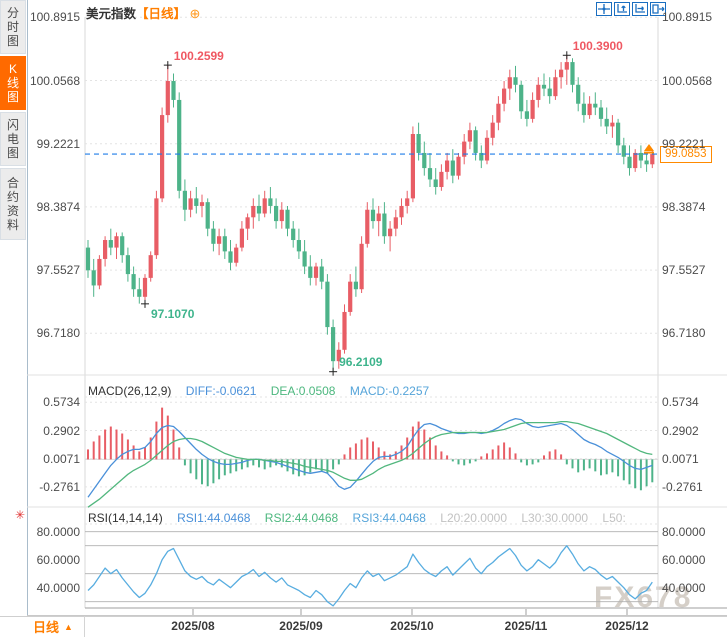 Image resolution: width=727 pixels, height=637 pixels. What do you see at coordinates (640, 9) in the screenshot?
I see `scale-x-axis-button` at bounding box center [640, 9].